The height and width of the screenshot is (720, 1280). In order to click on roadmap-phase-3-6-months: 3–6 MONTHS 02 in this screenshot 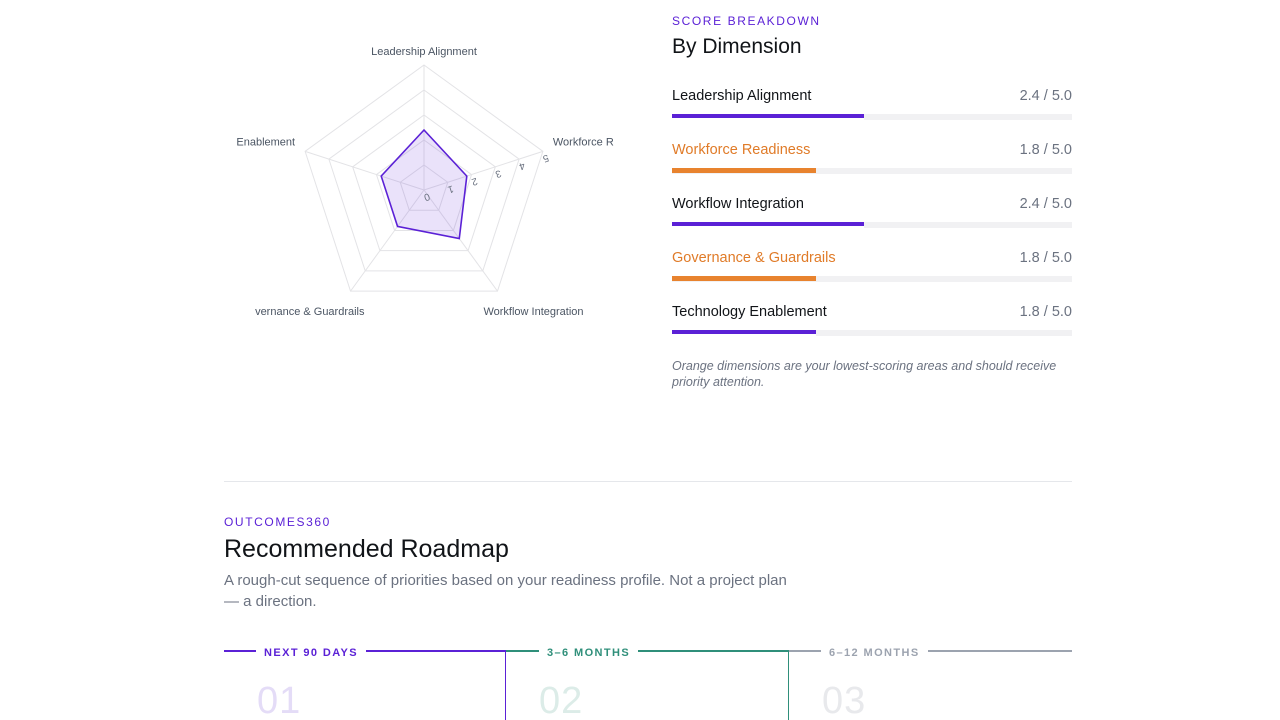, I will do `click(647, 680)`.